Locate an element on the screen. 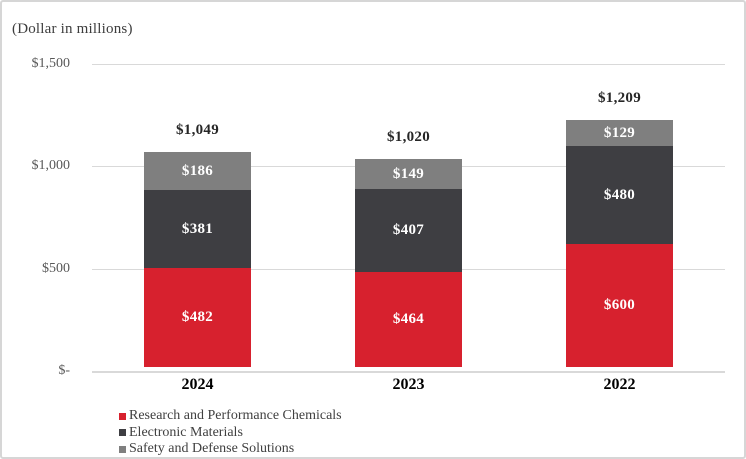 This screenshot has width=746, height=459. bar-group-2024: $1,049 $482 $381 $186 2024 is located at coordinates (197, 257).